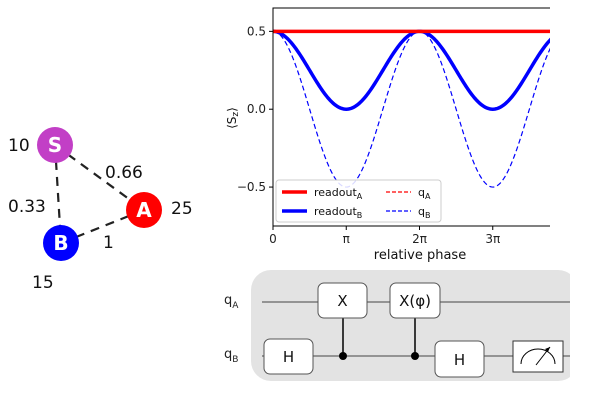  I want to click on node-graph: S A B 10 25 15 0.66 0.33 1, so click(100, 210).